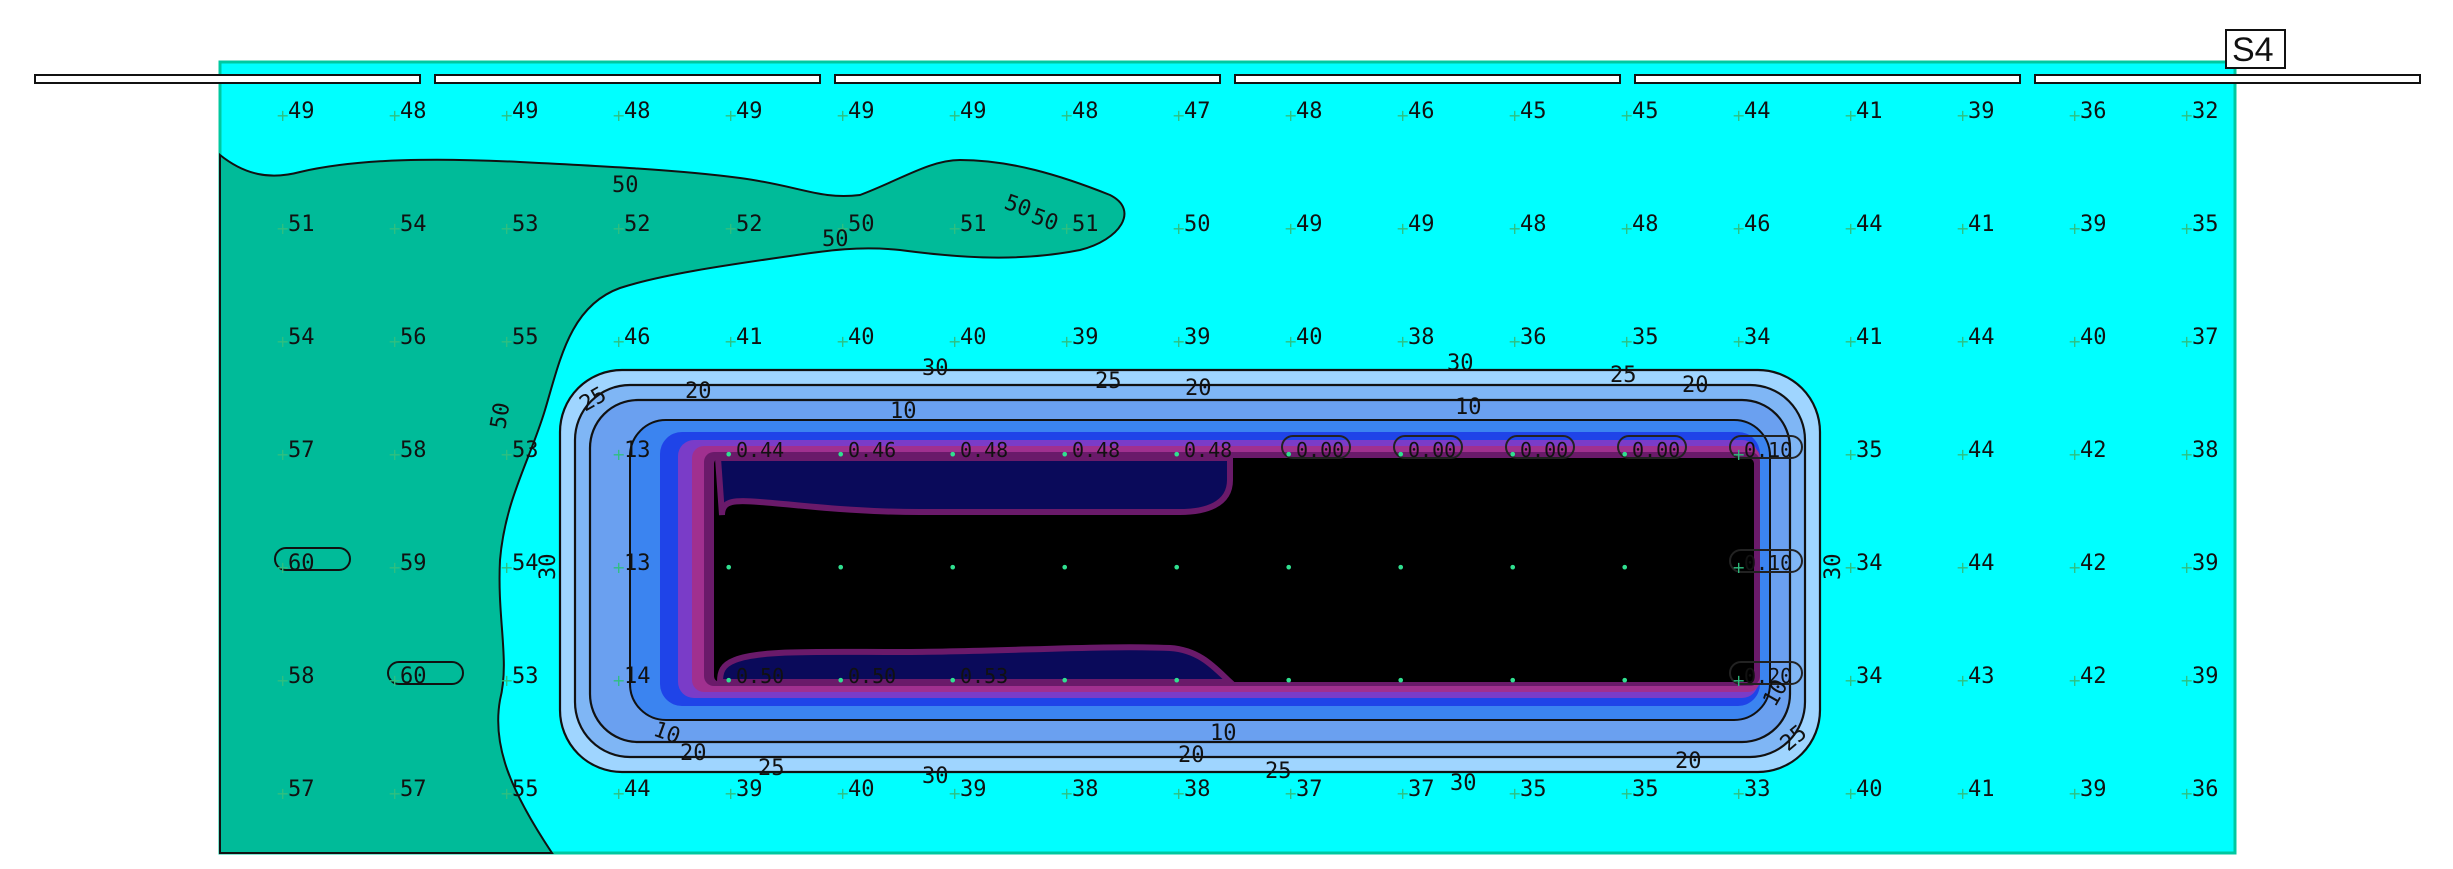 This screenshot has width=2453, height=869. What do you see at coordinates (984, 676) in the screenshot?
I see `measurement-value: 0.53` at bounding box center [984, 676].